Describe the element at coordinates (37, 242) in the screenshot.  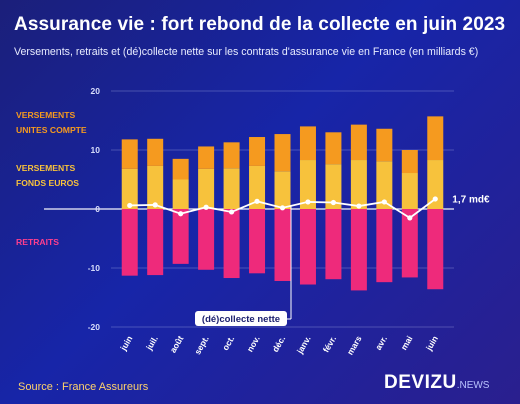
I see `legend-retraits: RETRAITS` at that location.